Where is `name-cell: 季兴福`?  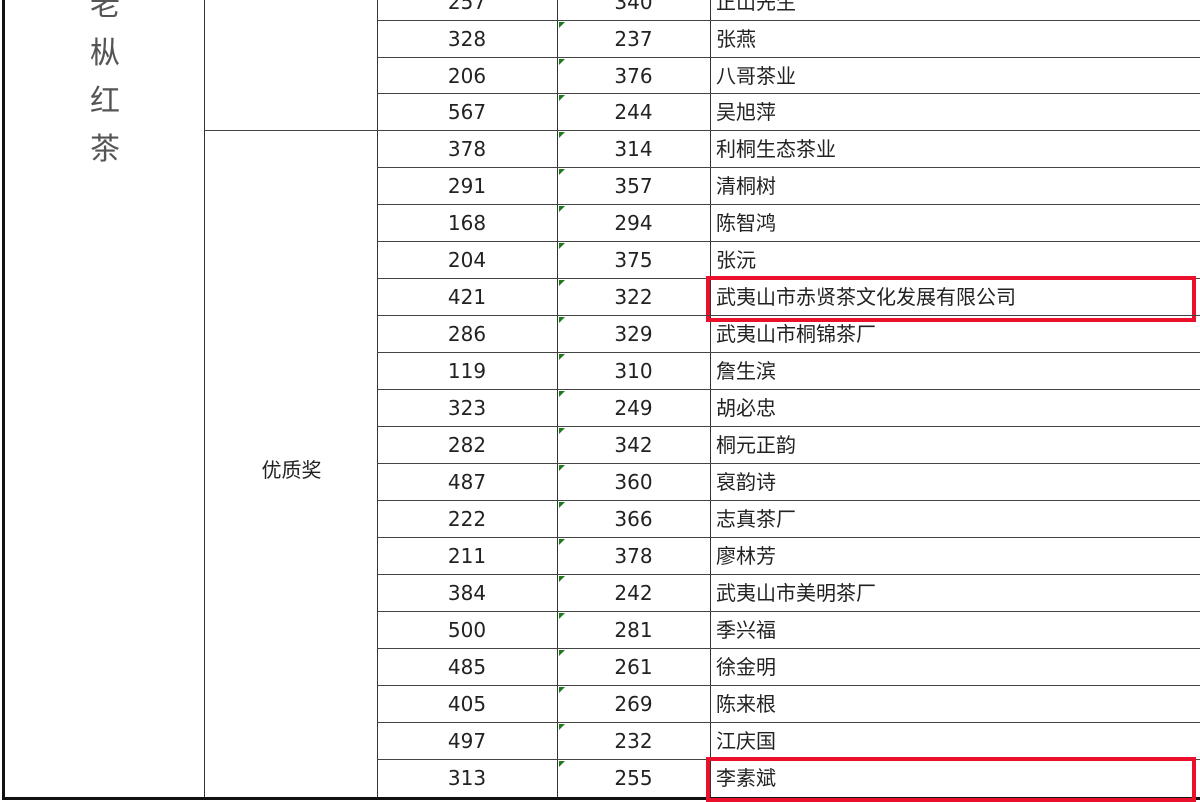 name-cell: 季兴福 is located at coordinates (746, 630).